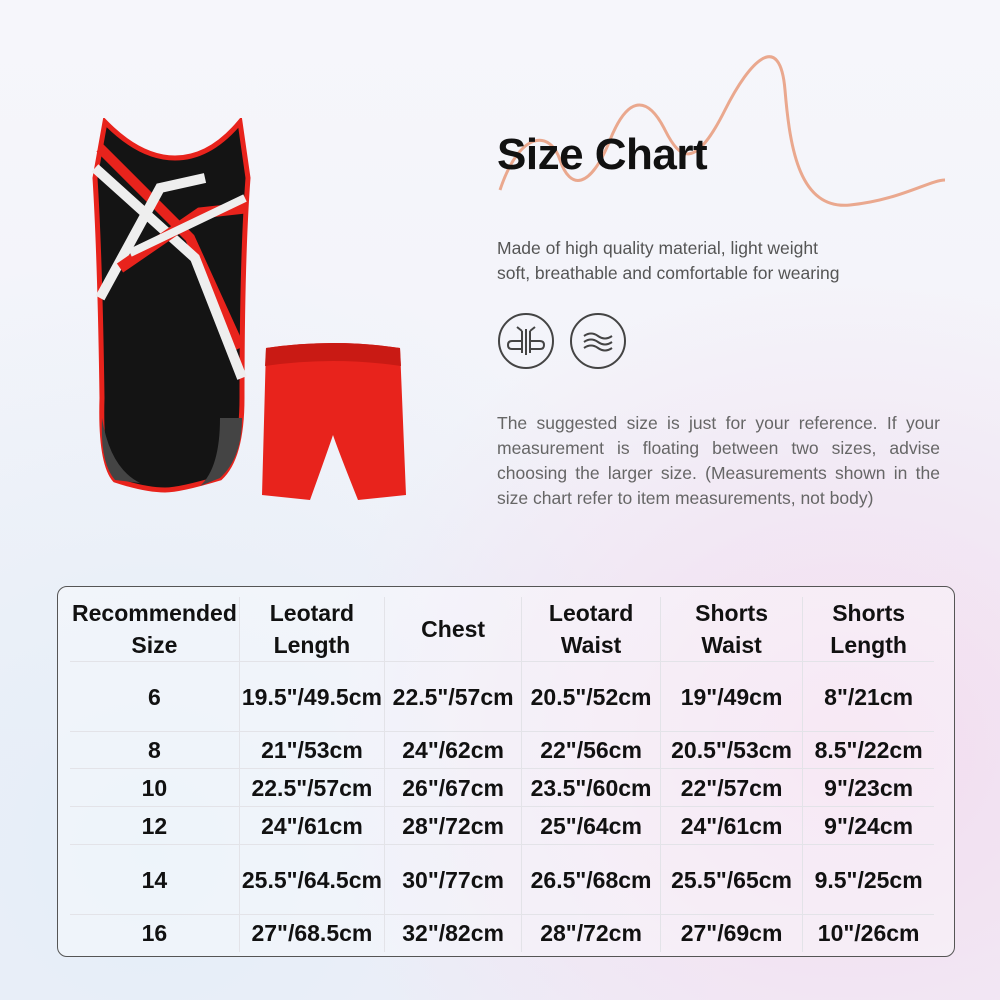 This screenshot has height=1000, width=1000. Describe the element at coordinates (453, 933) in the screenshot. I see `cell-chest: 32"/82cm` at that location.